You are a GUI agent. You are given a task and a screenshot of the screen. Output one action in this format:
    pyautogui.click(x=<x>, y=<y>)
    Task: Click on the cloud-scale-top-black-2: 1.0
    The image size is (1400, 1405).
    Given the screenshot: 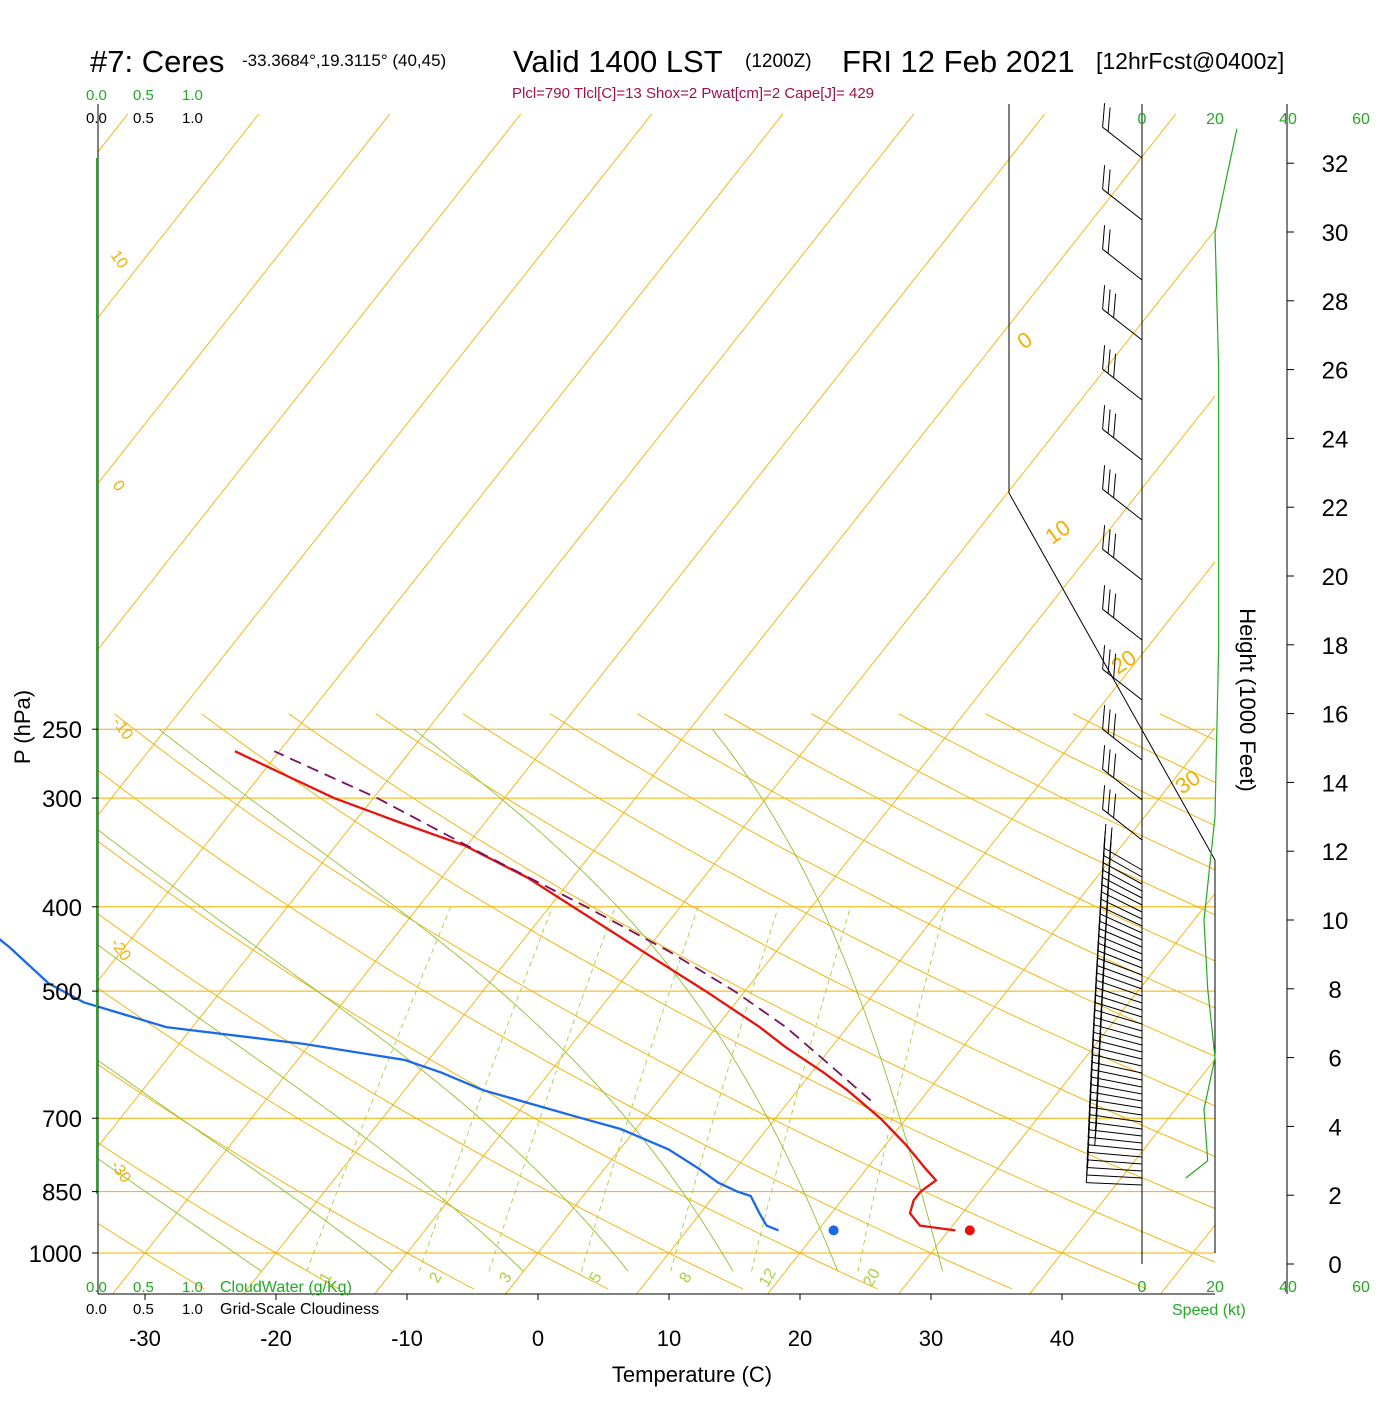 What is the action you would take?
    pyautogui.click(x=192, y=118)
    